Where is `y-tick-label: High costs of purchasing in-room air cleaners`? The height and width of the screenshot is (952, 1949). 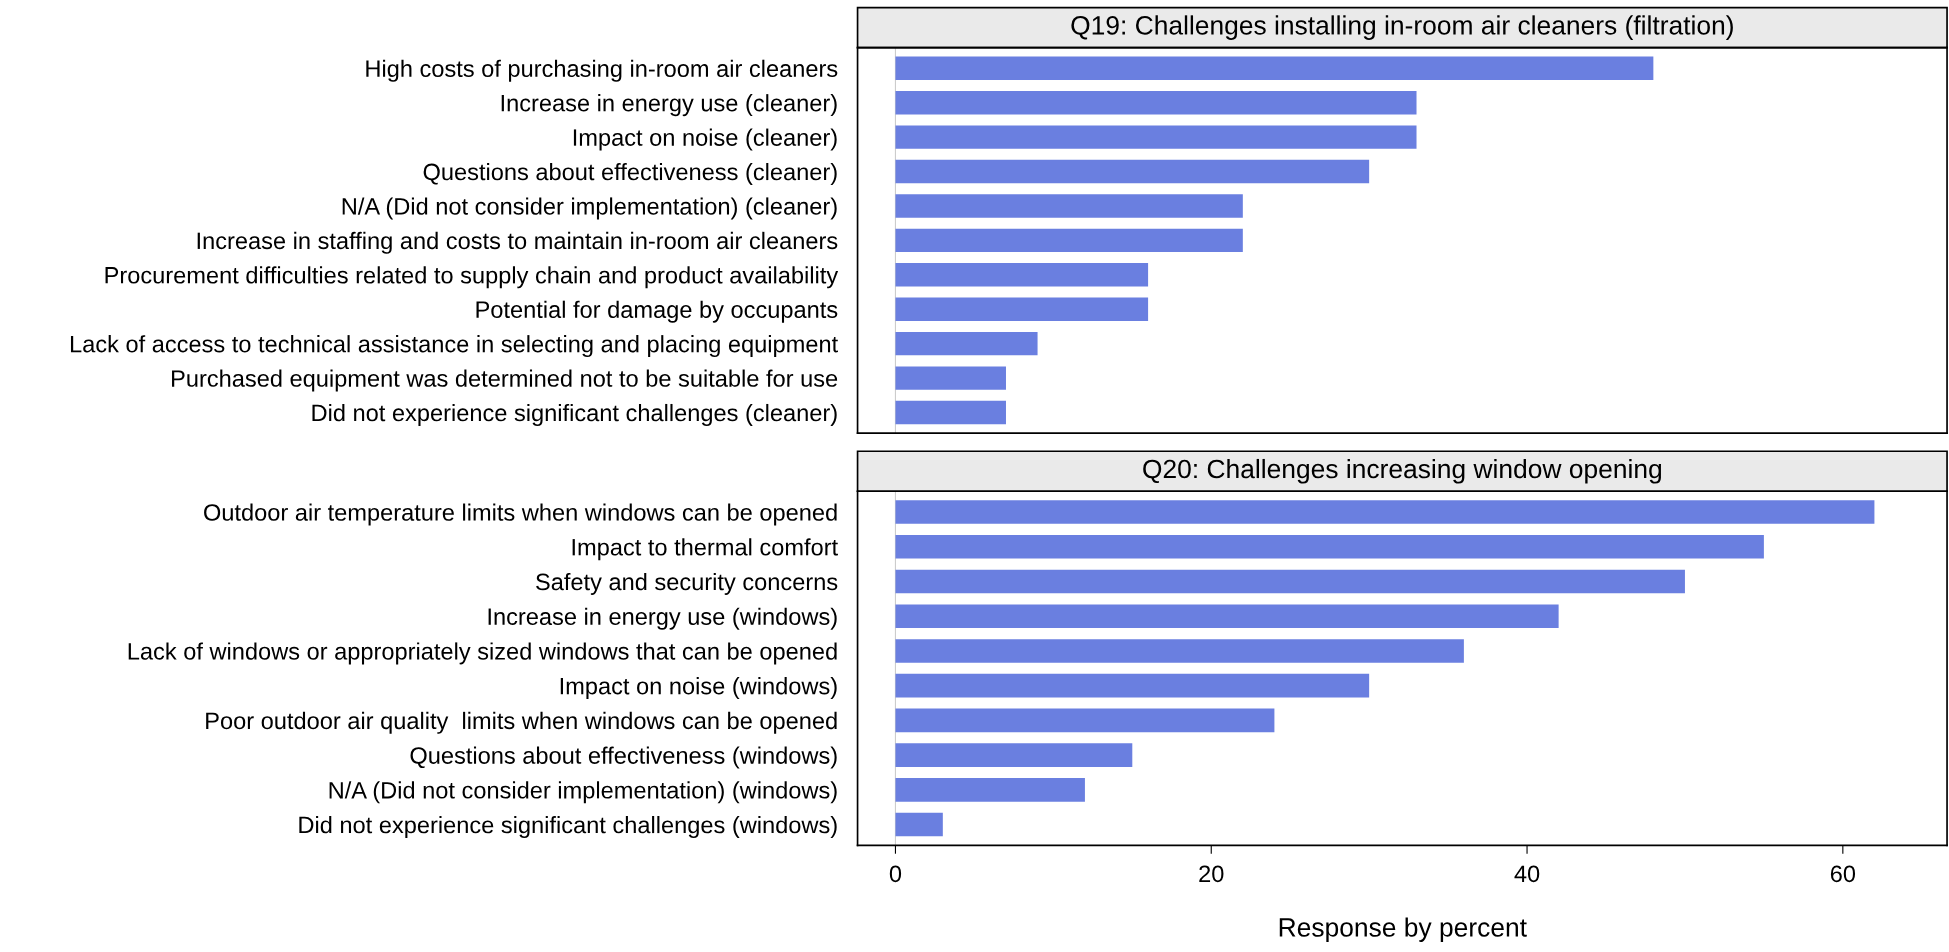 y-tick-label: High costs of purchasing in-room air cleaners is located at coordinates (602, 70).